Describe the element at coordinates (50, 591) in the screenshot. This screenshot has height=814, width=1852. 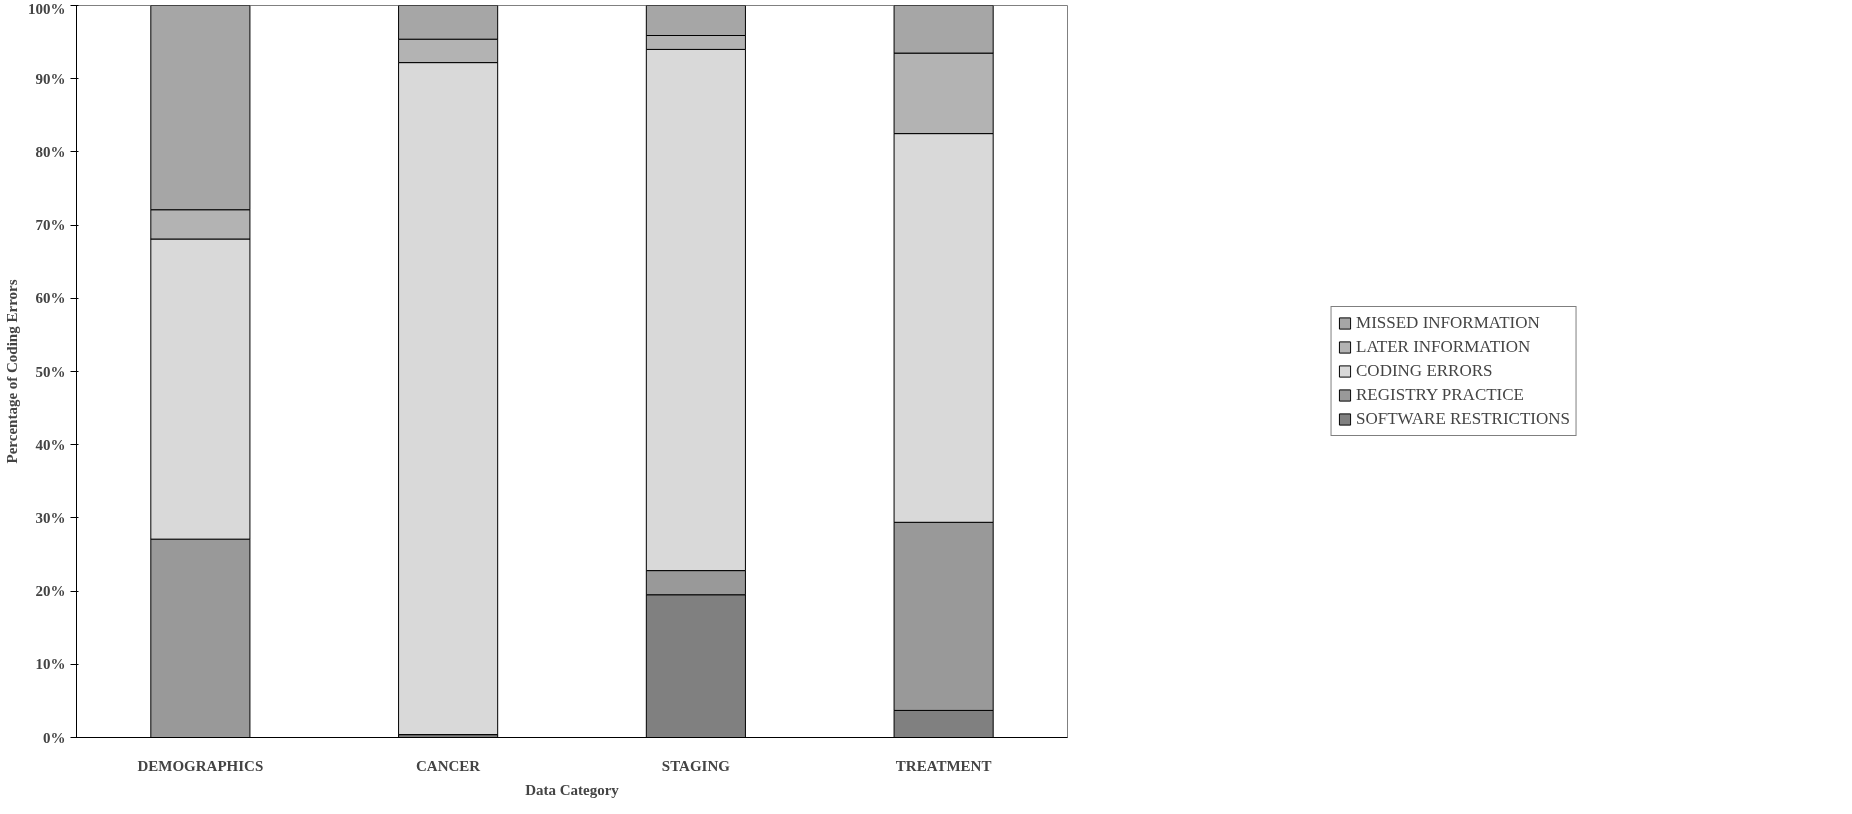
I see `y-tick-label: 20%` at that location.